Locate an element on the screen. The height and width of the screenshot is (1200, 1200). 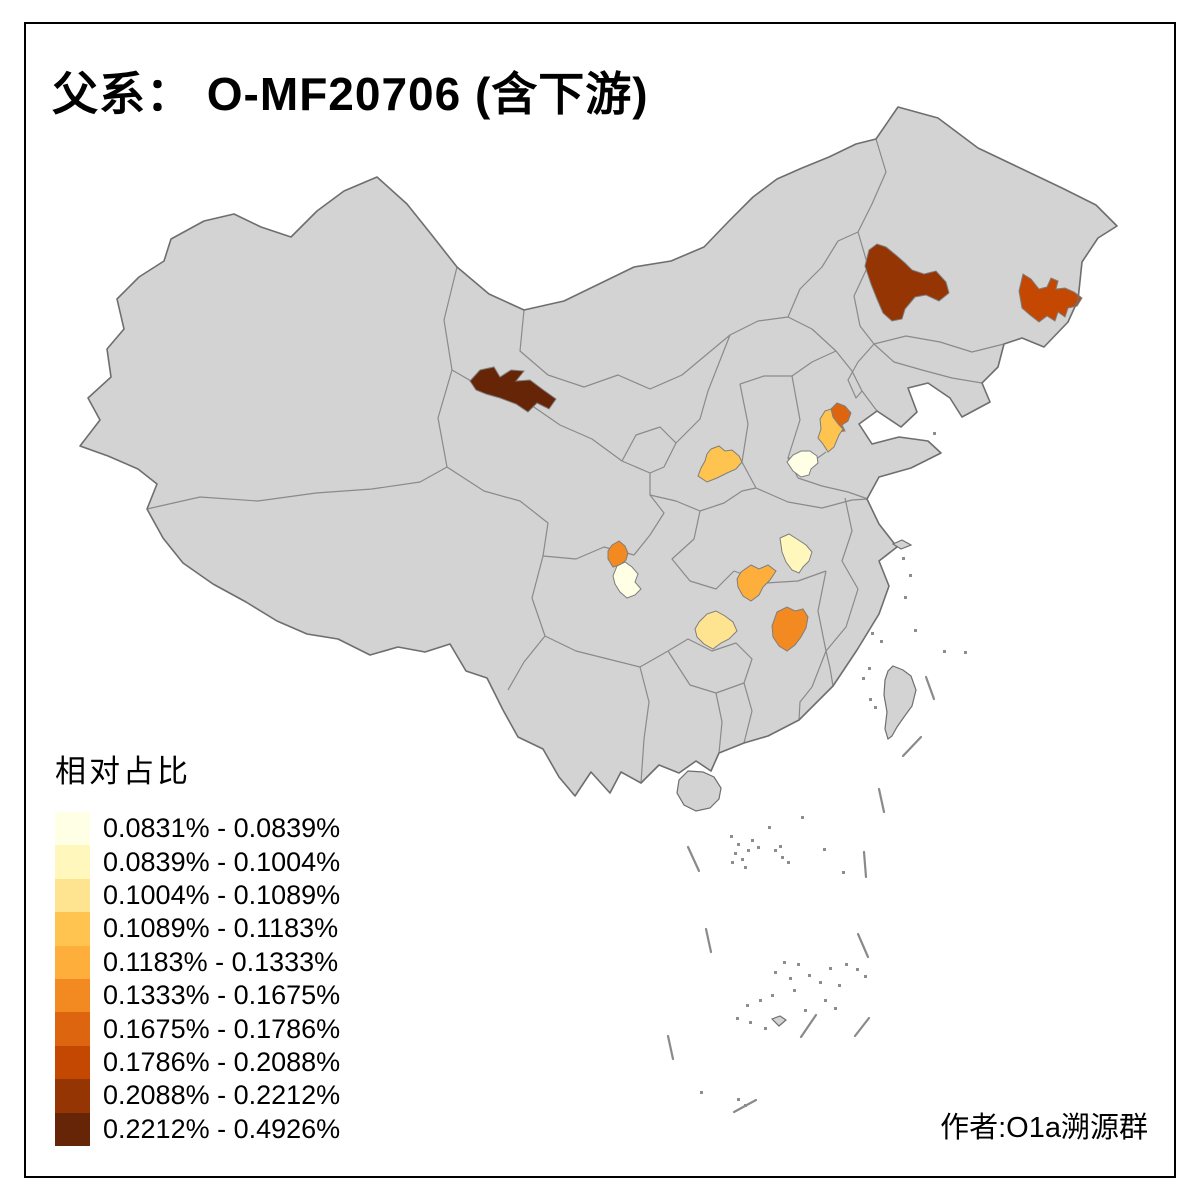
legend-entry: 0.0831% - 0.0839% is located at coordinates (198, 829).